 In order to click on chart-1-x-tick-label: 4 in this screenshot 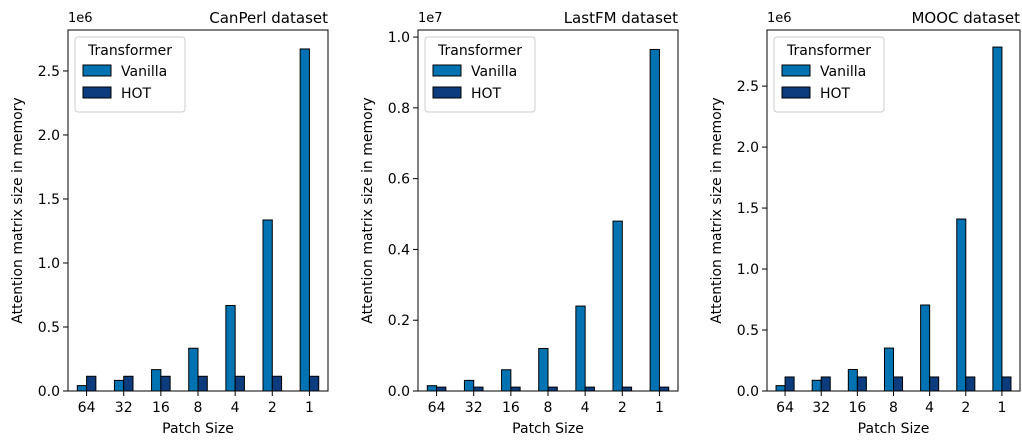, I will do `click(235, 408)`.